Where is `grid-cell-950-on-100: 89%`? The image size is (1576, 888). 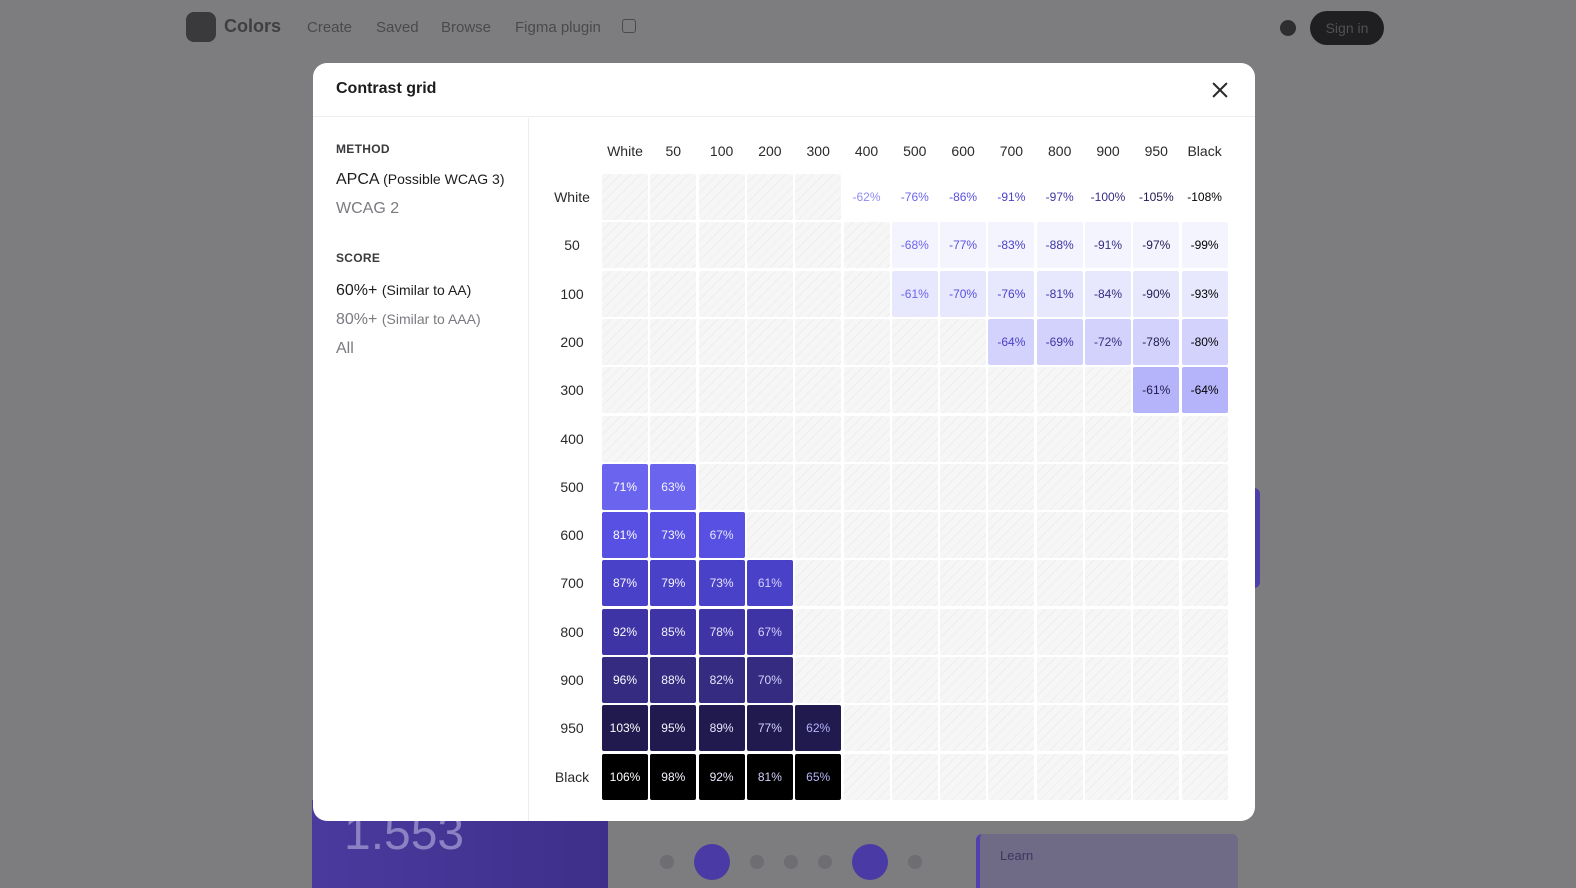
grid-cell-950-on-100: 89% is located at coordinates (721, 728).